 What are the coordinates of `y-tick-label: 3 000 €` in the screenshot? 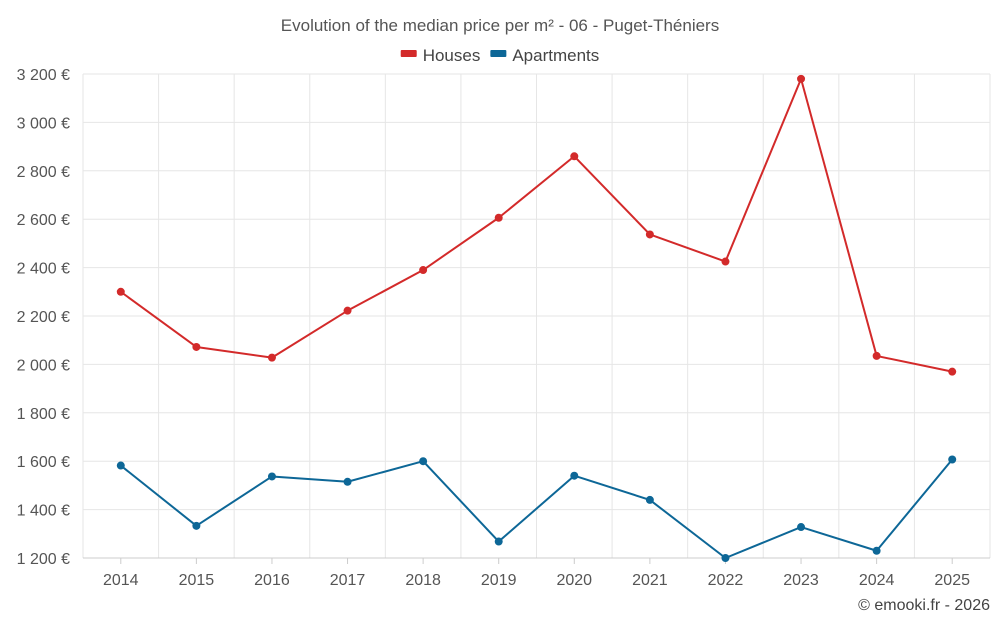 It's located at (43, 123).